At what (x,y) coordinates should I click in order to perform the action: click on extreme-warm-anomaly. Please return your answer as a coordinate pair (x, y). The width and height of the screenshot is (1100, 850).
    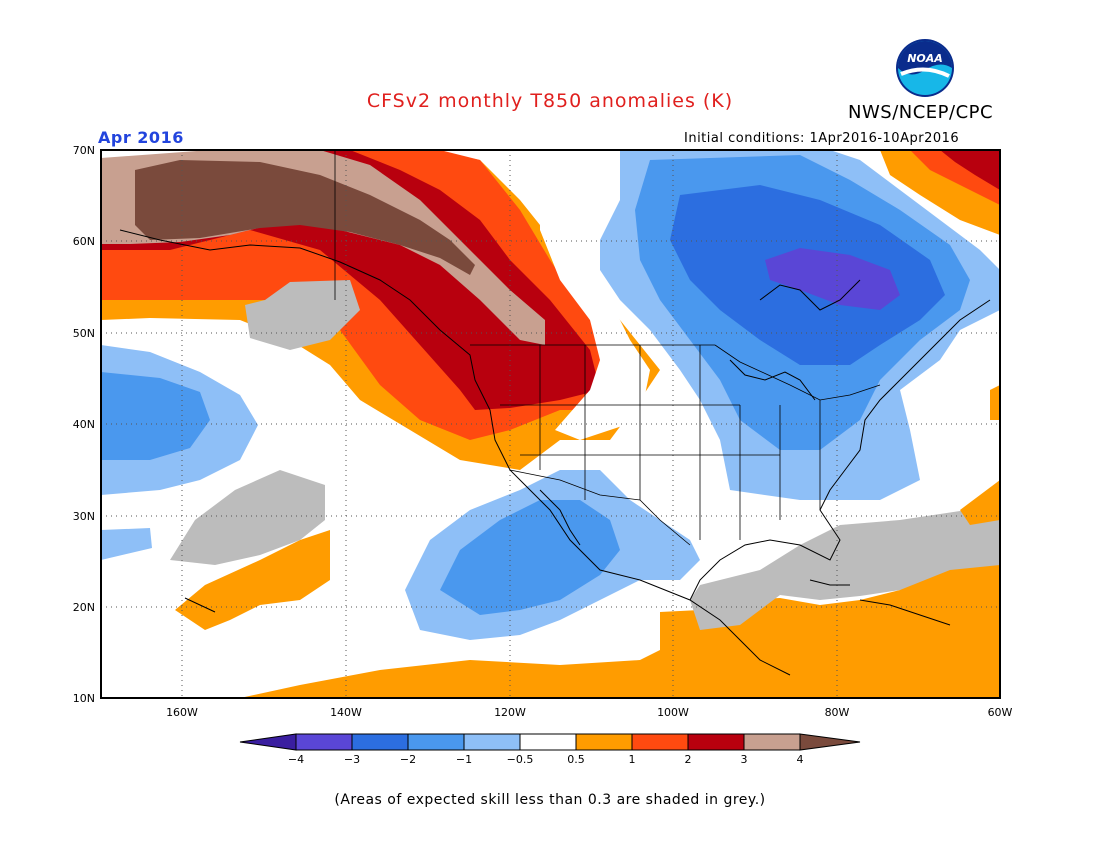
    Looking at the image, I should click on (305, 217).